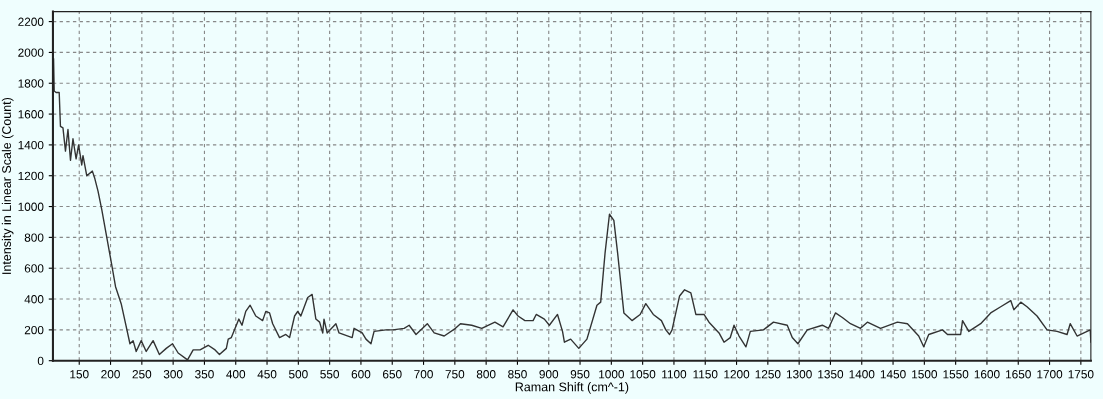  Describe the element at coordinates (236, 374) in the screenshot. I see `x-tick-label: 400` at that location.